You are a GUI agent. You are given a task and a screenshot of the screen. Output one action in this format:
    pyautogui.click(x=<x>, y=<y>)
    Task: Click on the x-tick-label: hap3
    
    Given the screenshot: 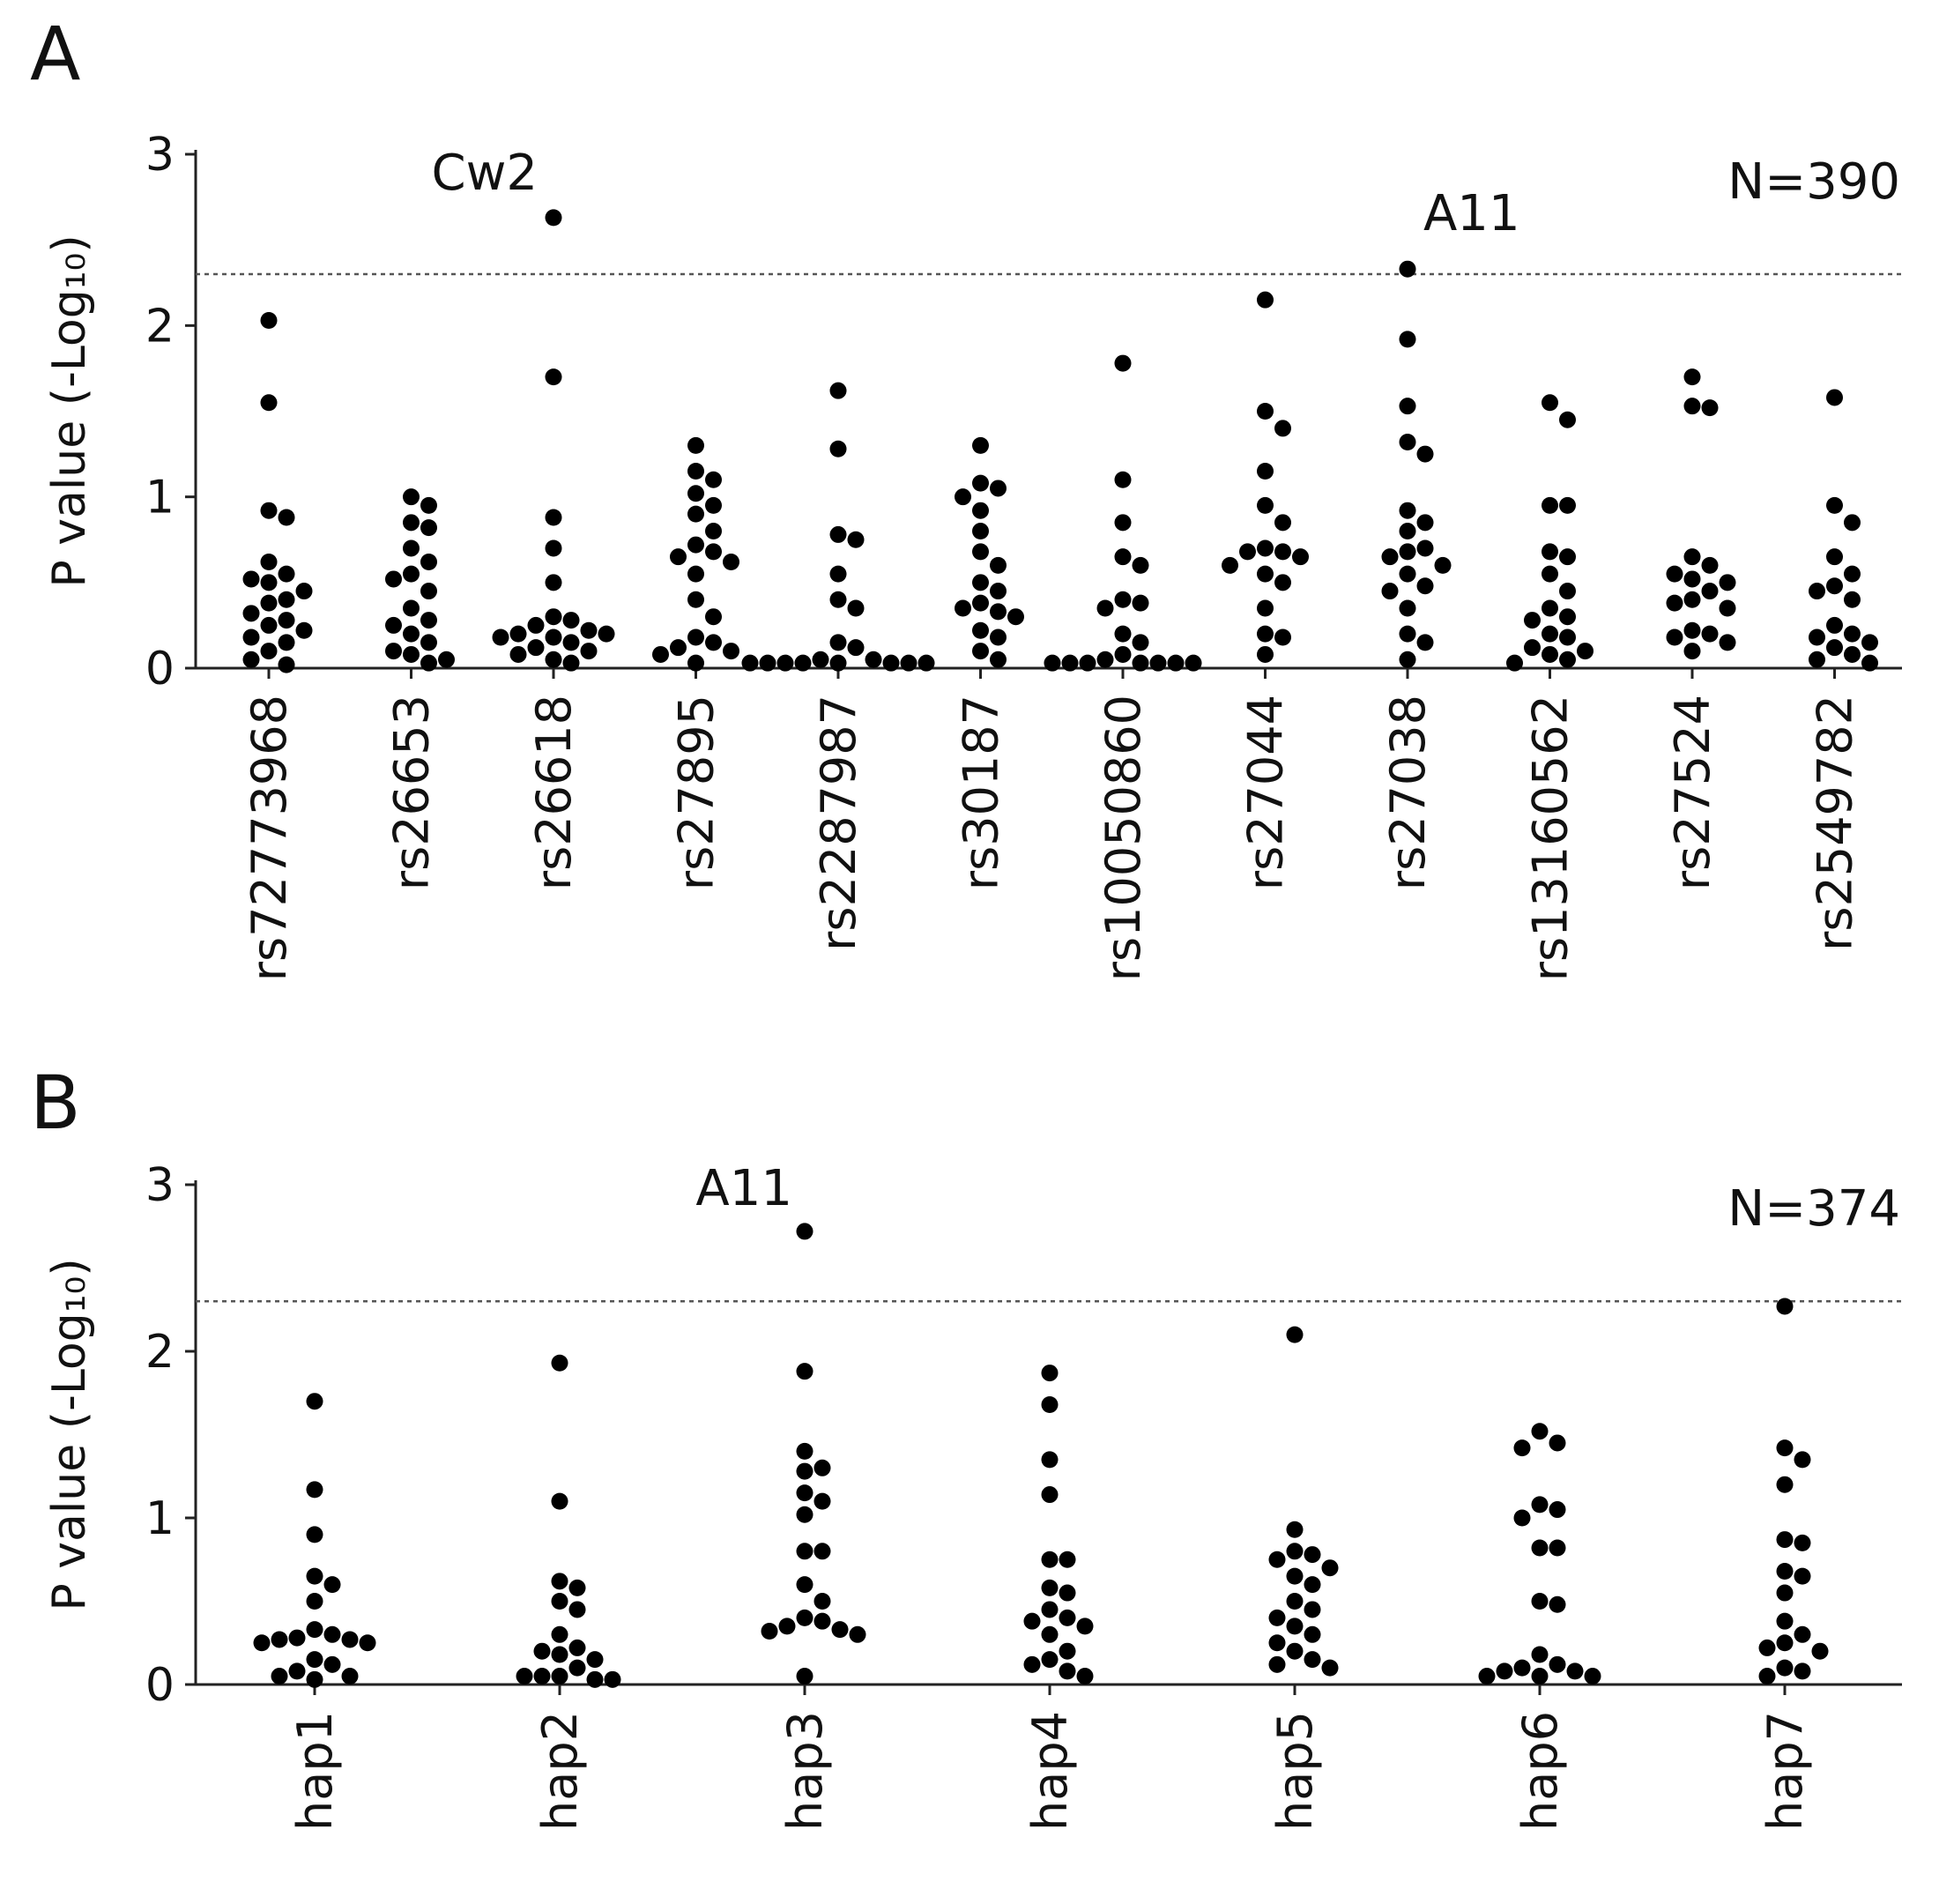 What is the action you would take?
    pyautogui.click(x=805, y=1771)
    